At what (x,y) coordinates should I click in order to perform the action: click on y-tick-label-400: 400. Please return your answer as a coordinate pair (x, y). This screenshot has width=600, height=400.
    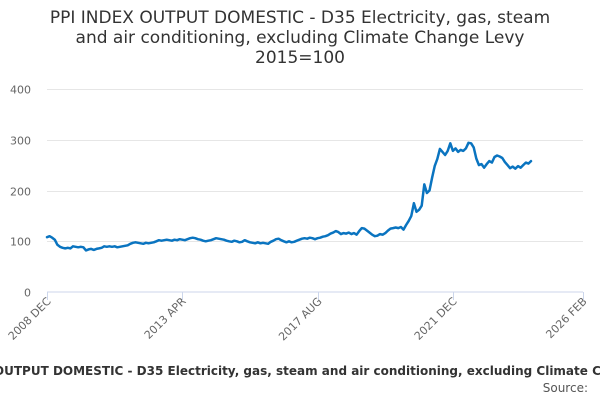
    Looking at the image, I should click on (20, 90).